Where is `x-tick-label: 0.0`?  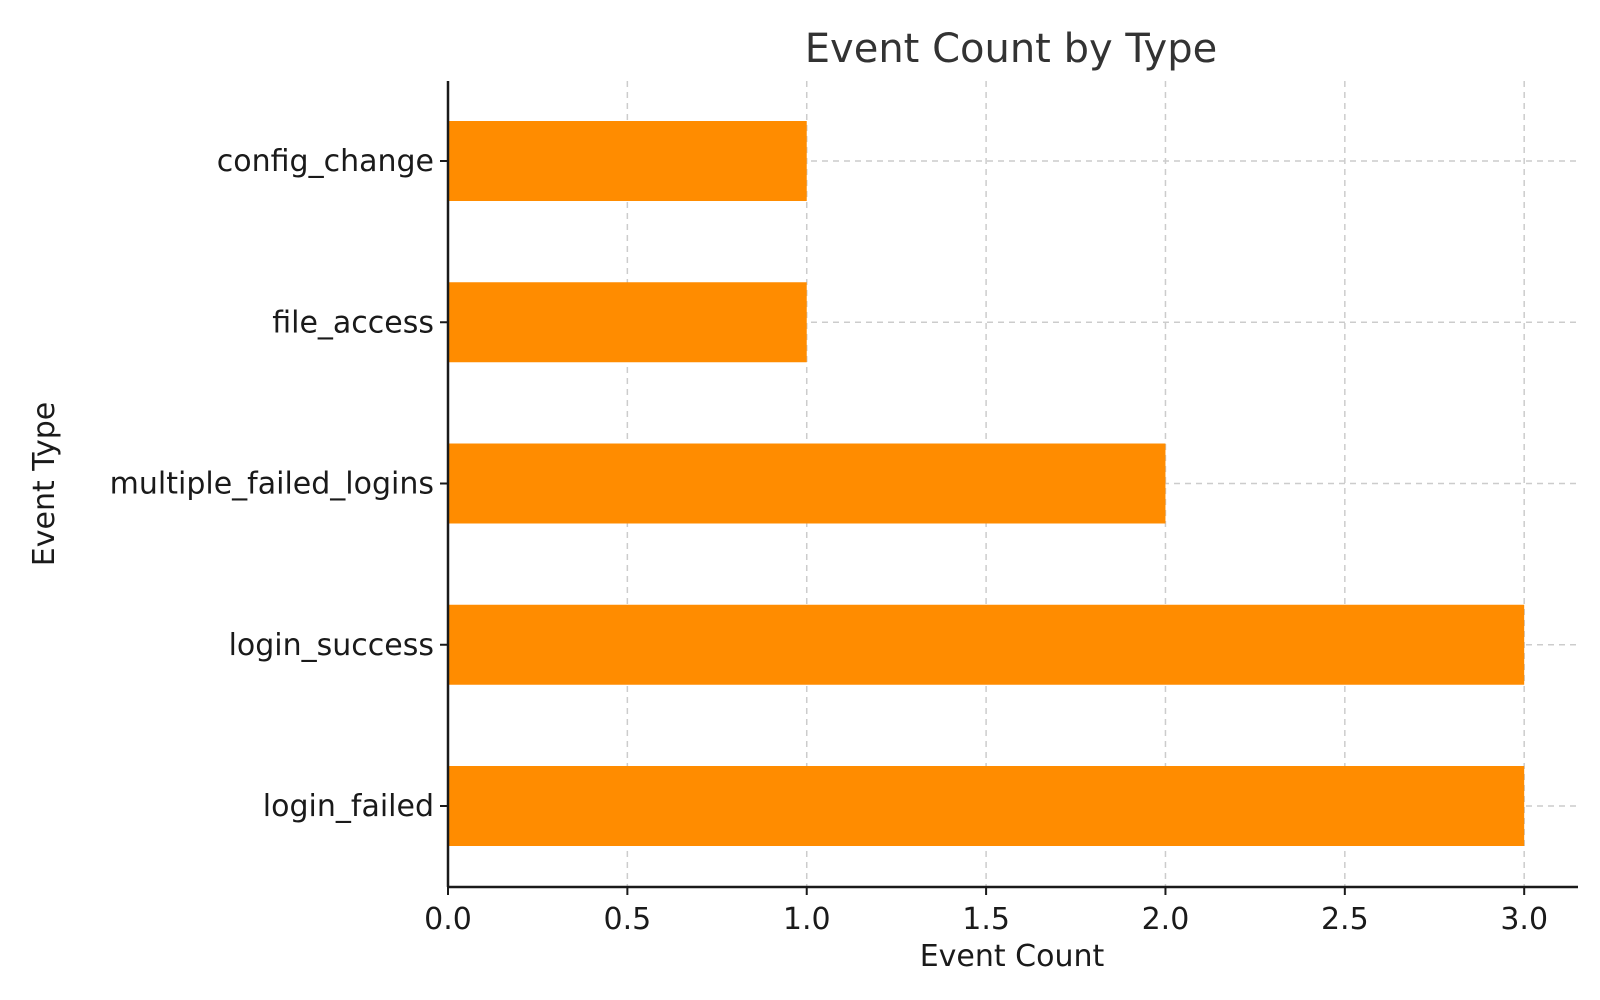
x-tick-label: 0.0 is located at coordinates (448, 919).